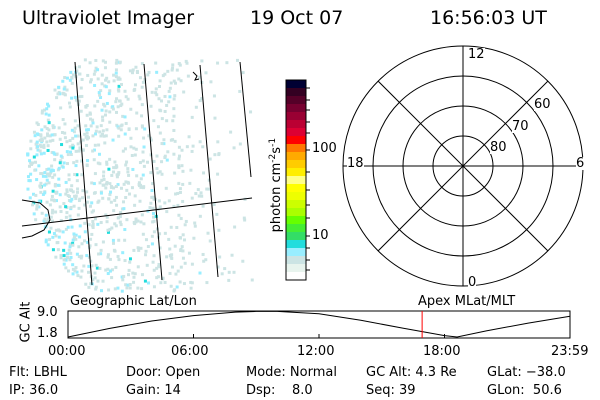  Describe the element at coordinates (324, 148) in the screenshot. I see `colorbar-tick-100: 100` at that location.